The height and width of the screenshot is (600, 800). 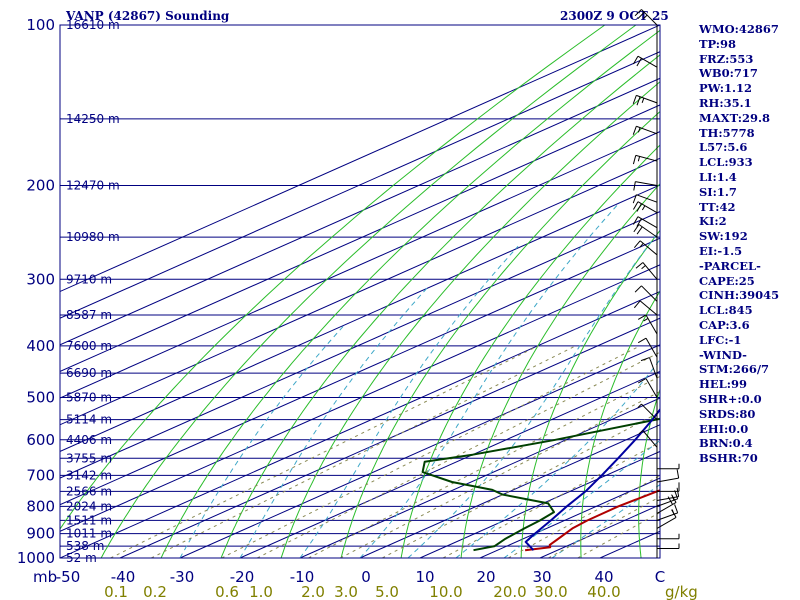 I want to click on pressure-tick-label: 300, so click(x=40, y=279).